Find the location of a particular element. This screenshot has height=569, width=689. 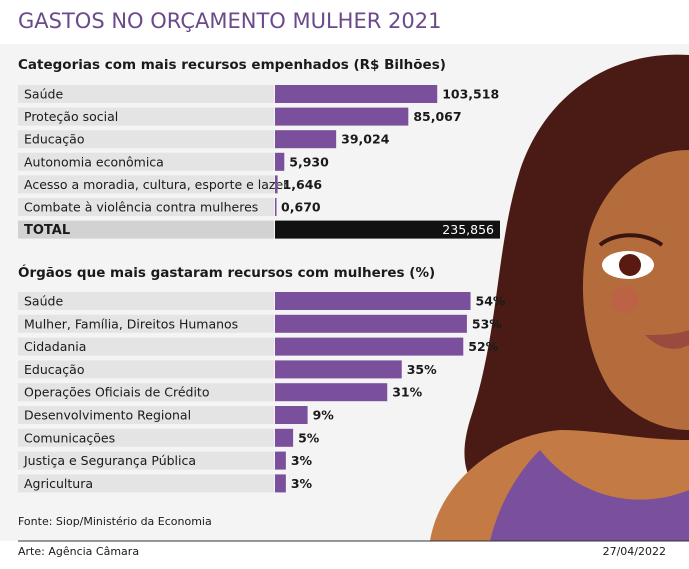

value-label: 5% is located at coordinates (309, 437).